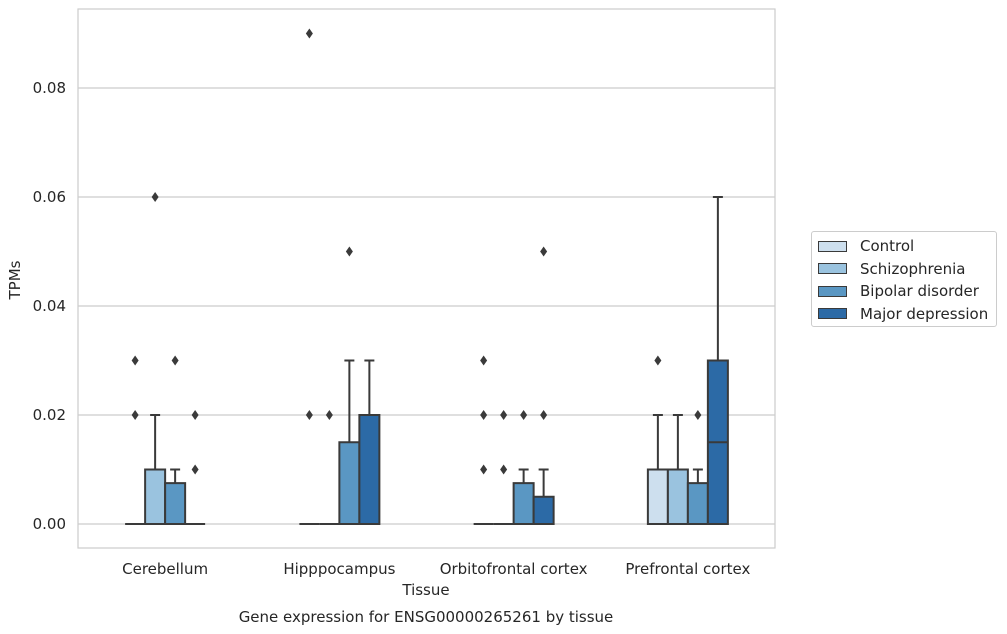 This screenshot has height=634, width=1007. I want to click on x-tick-label: Prefrontal cortex, so click(687, 569).